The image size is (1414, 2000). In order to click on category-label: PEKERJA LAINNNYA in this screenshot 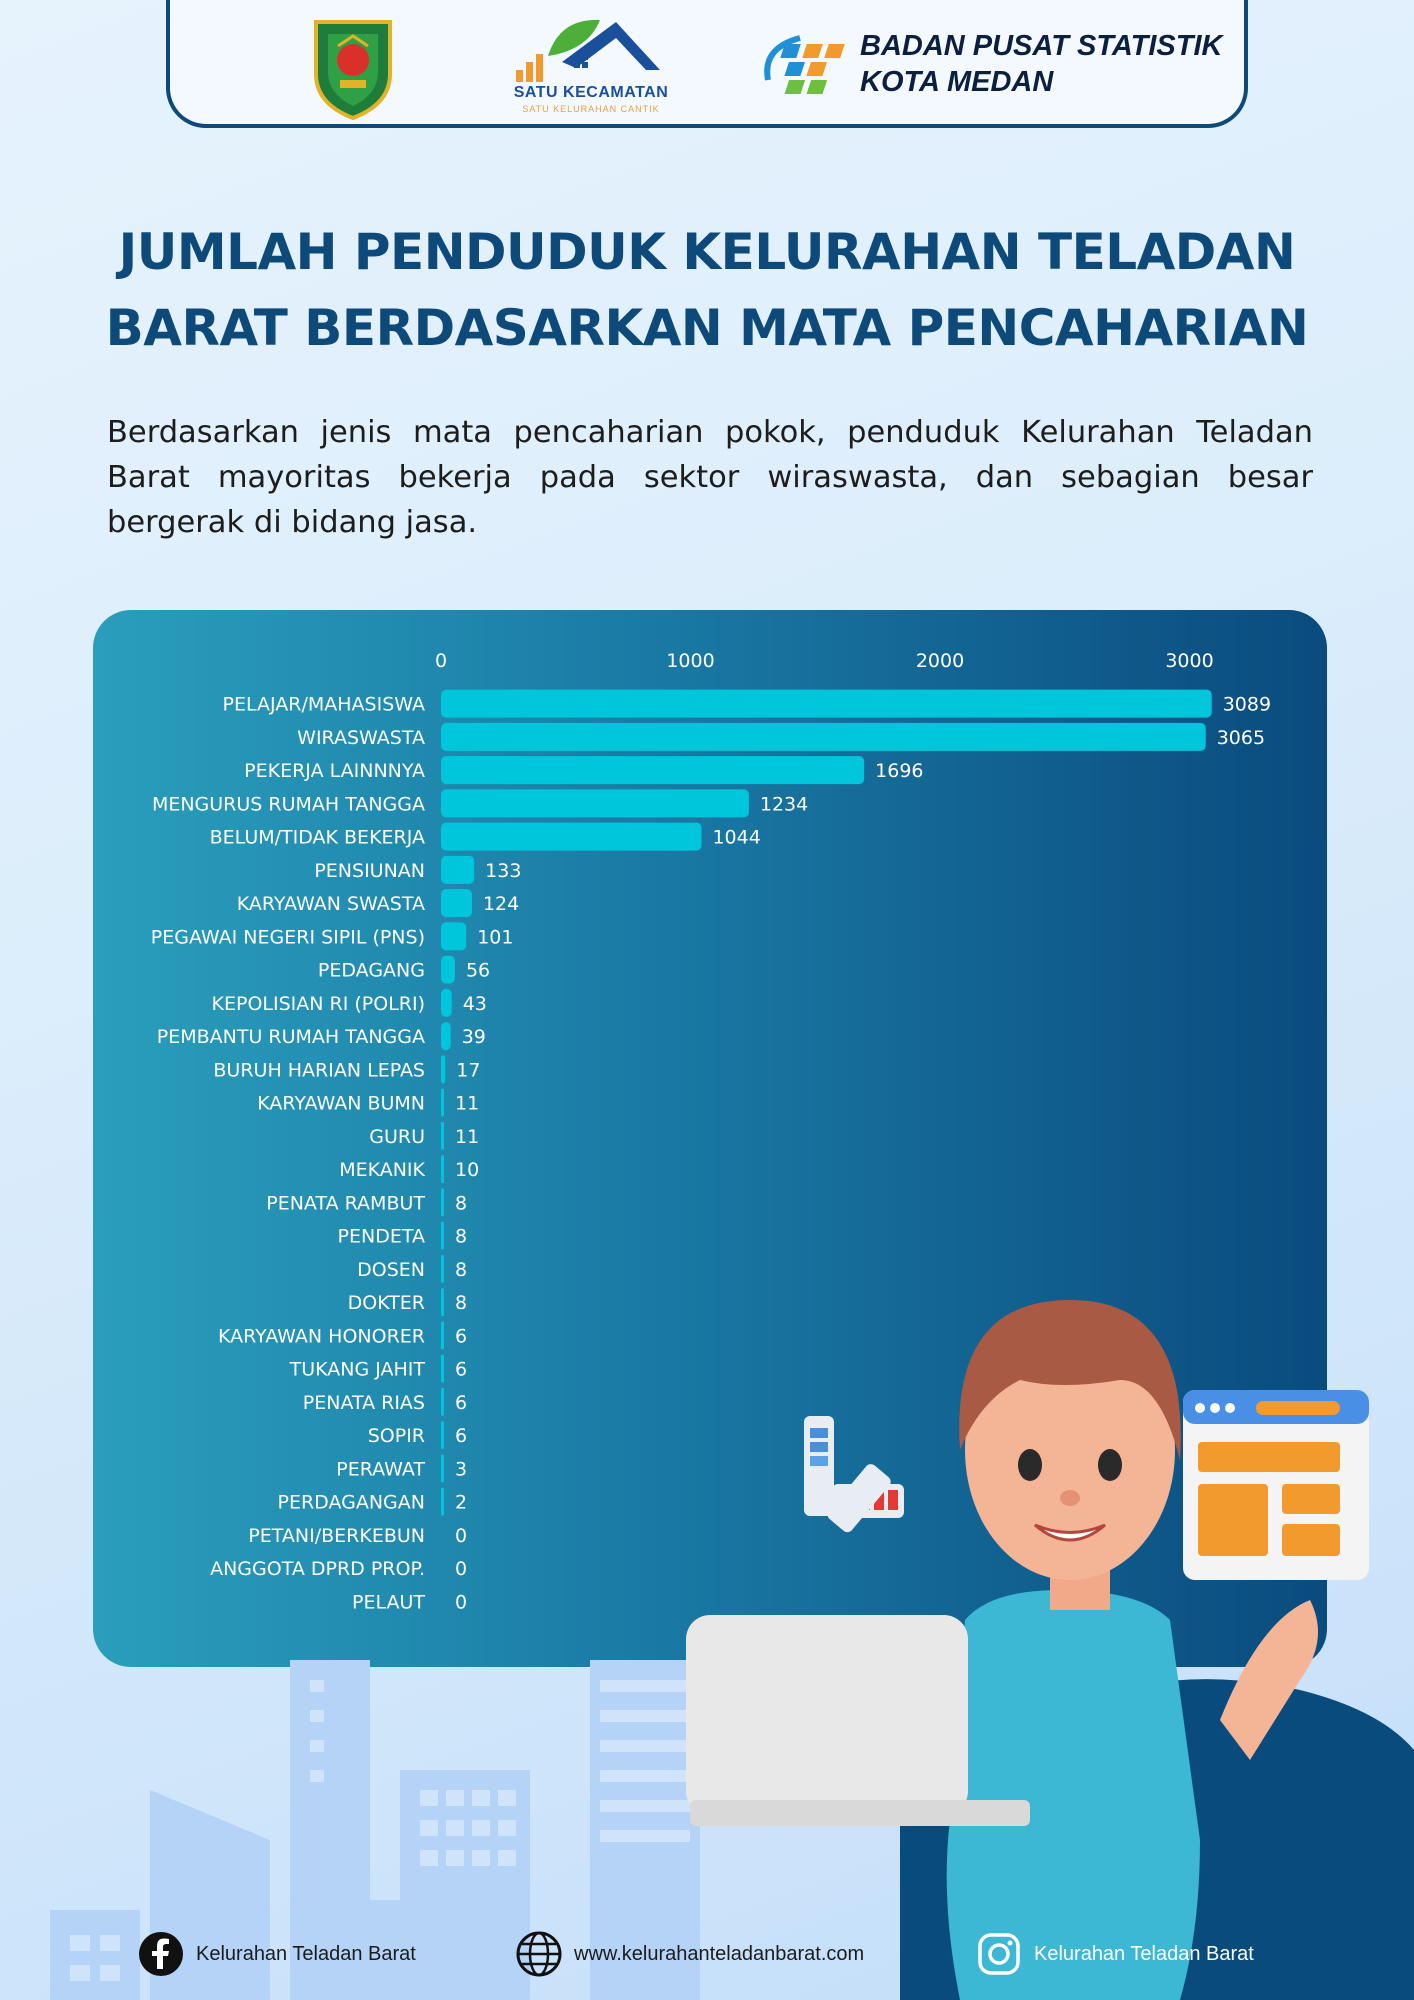, I will do `click(334, 771)`.